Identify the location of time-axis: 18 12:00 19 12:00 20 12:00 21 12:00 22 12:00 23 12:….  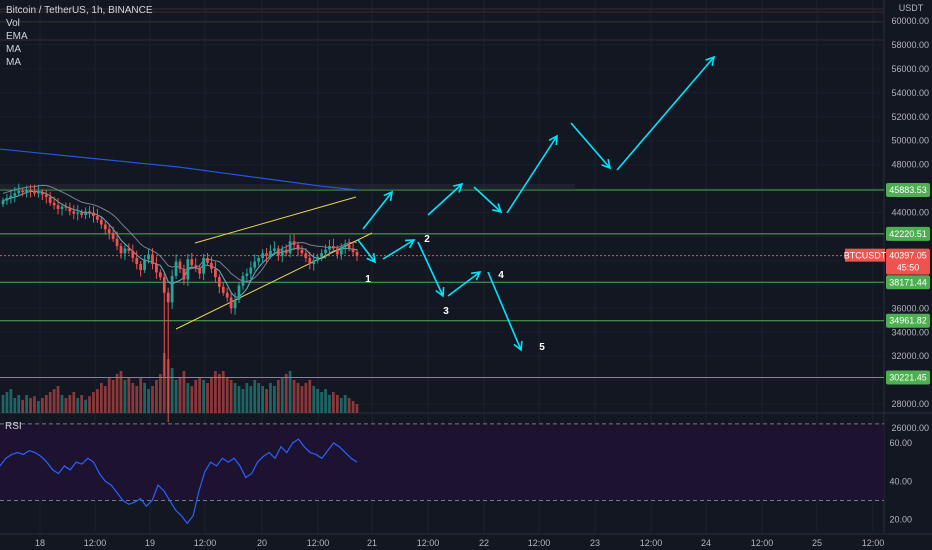
(459, 543).